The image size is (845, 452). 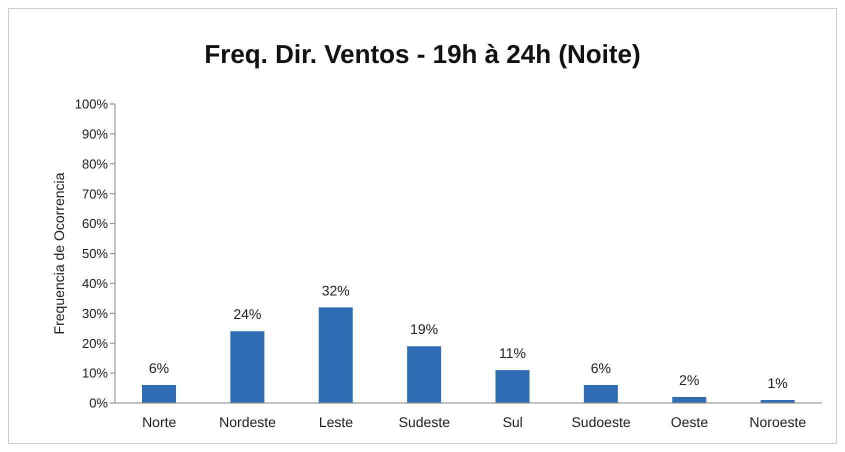 I want to click on y-tick-label: 0%, so click(x=98, y=403).